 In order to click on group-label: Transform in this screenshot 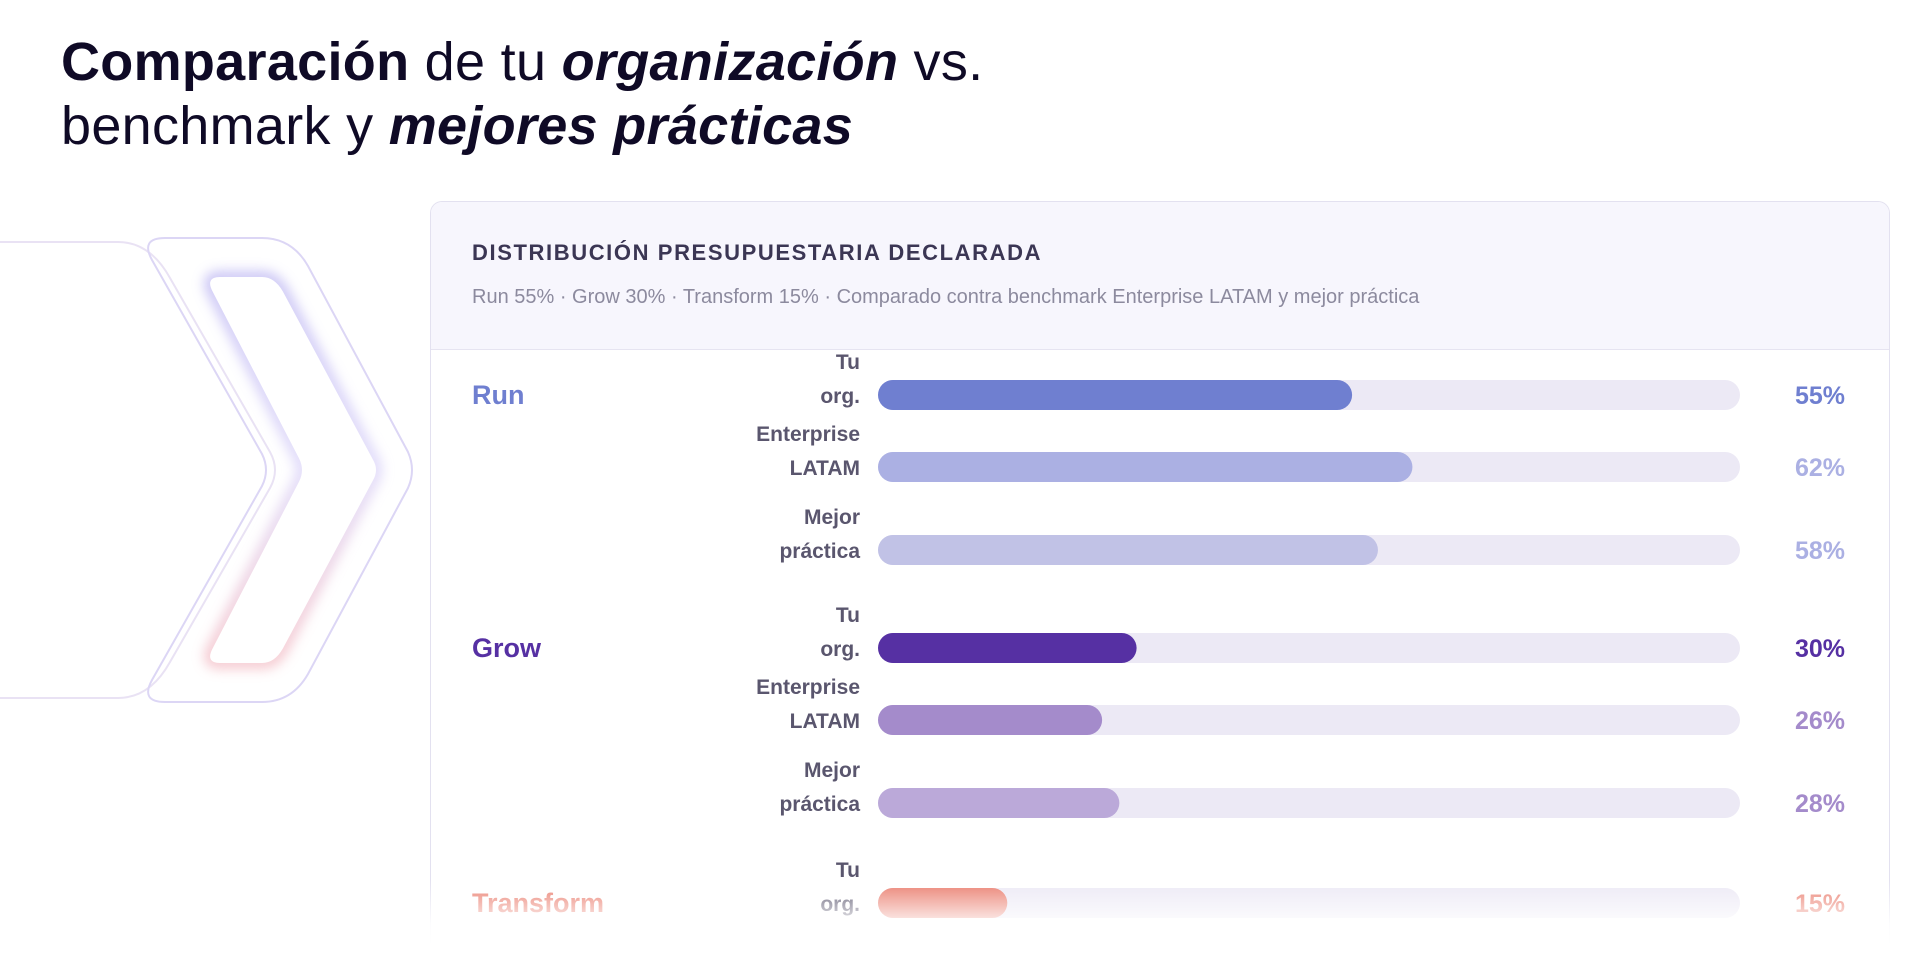, I will do `click(538, 903)`.